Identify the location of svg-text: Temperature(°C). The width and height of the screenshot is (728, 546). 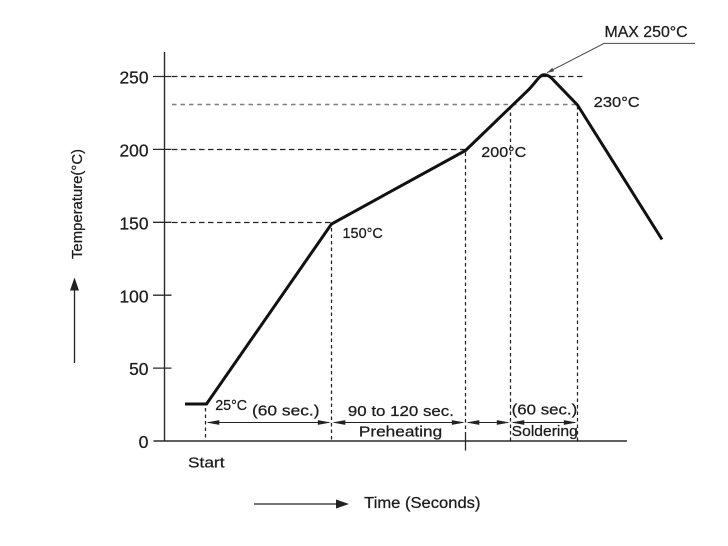
(77, 204).